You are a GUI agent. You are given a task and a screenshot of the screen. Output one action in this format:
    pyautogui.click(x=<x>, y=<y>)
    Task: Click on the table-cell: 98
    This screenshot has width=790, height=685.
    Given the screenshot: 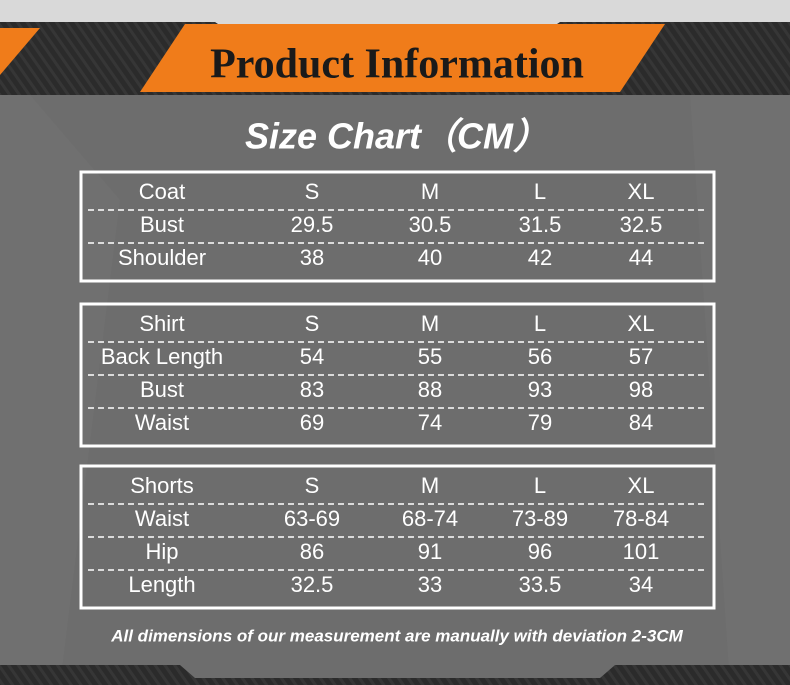 What is the action you would take?
    pyautogui.click(x=641, y=389)
    